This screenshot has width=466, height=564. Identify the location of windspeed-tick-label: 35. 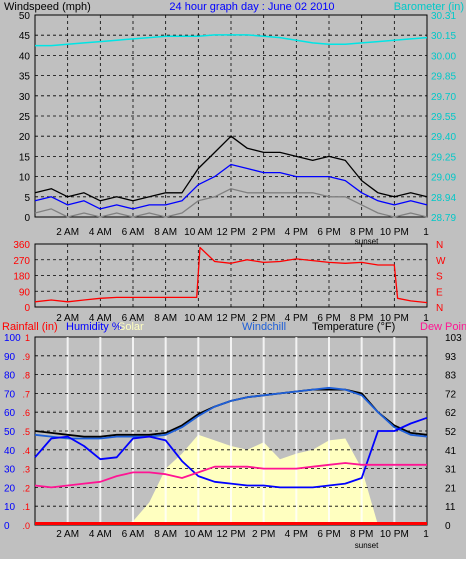
(25, 77).